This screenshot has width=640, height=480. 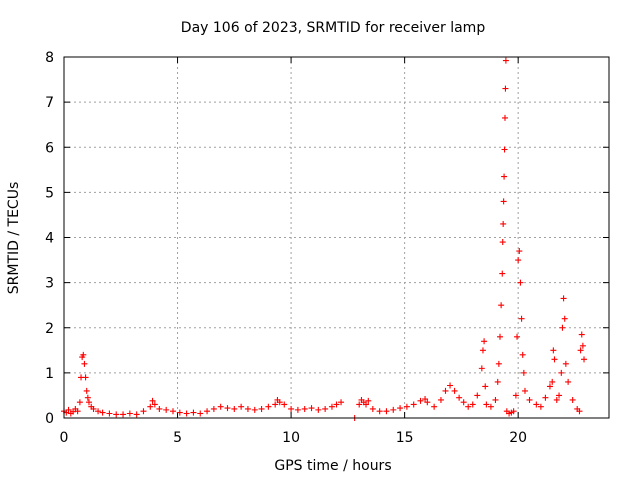 I want to click on y-tick-label: 4, so click(x=49, y=239).